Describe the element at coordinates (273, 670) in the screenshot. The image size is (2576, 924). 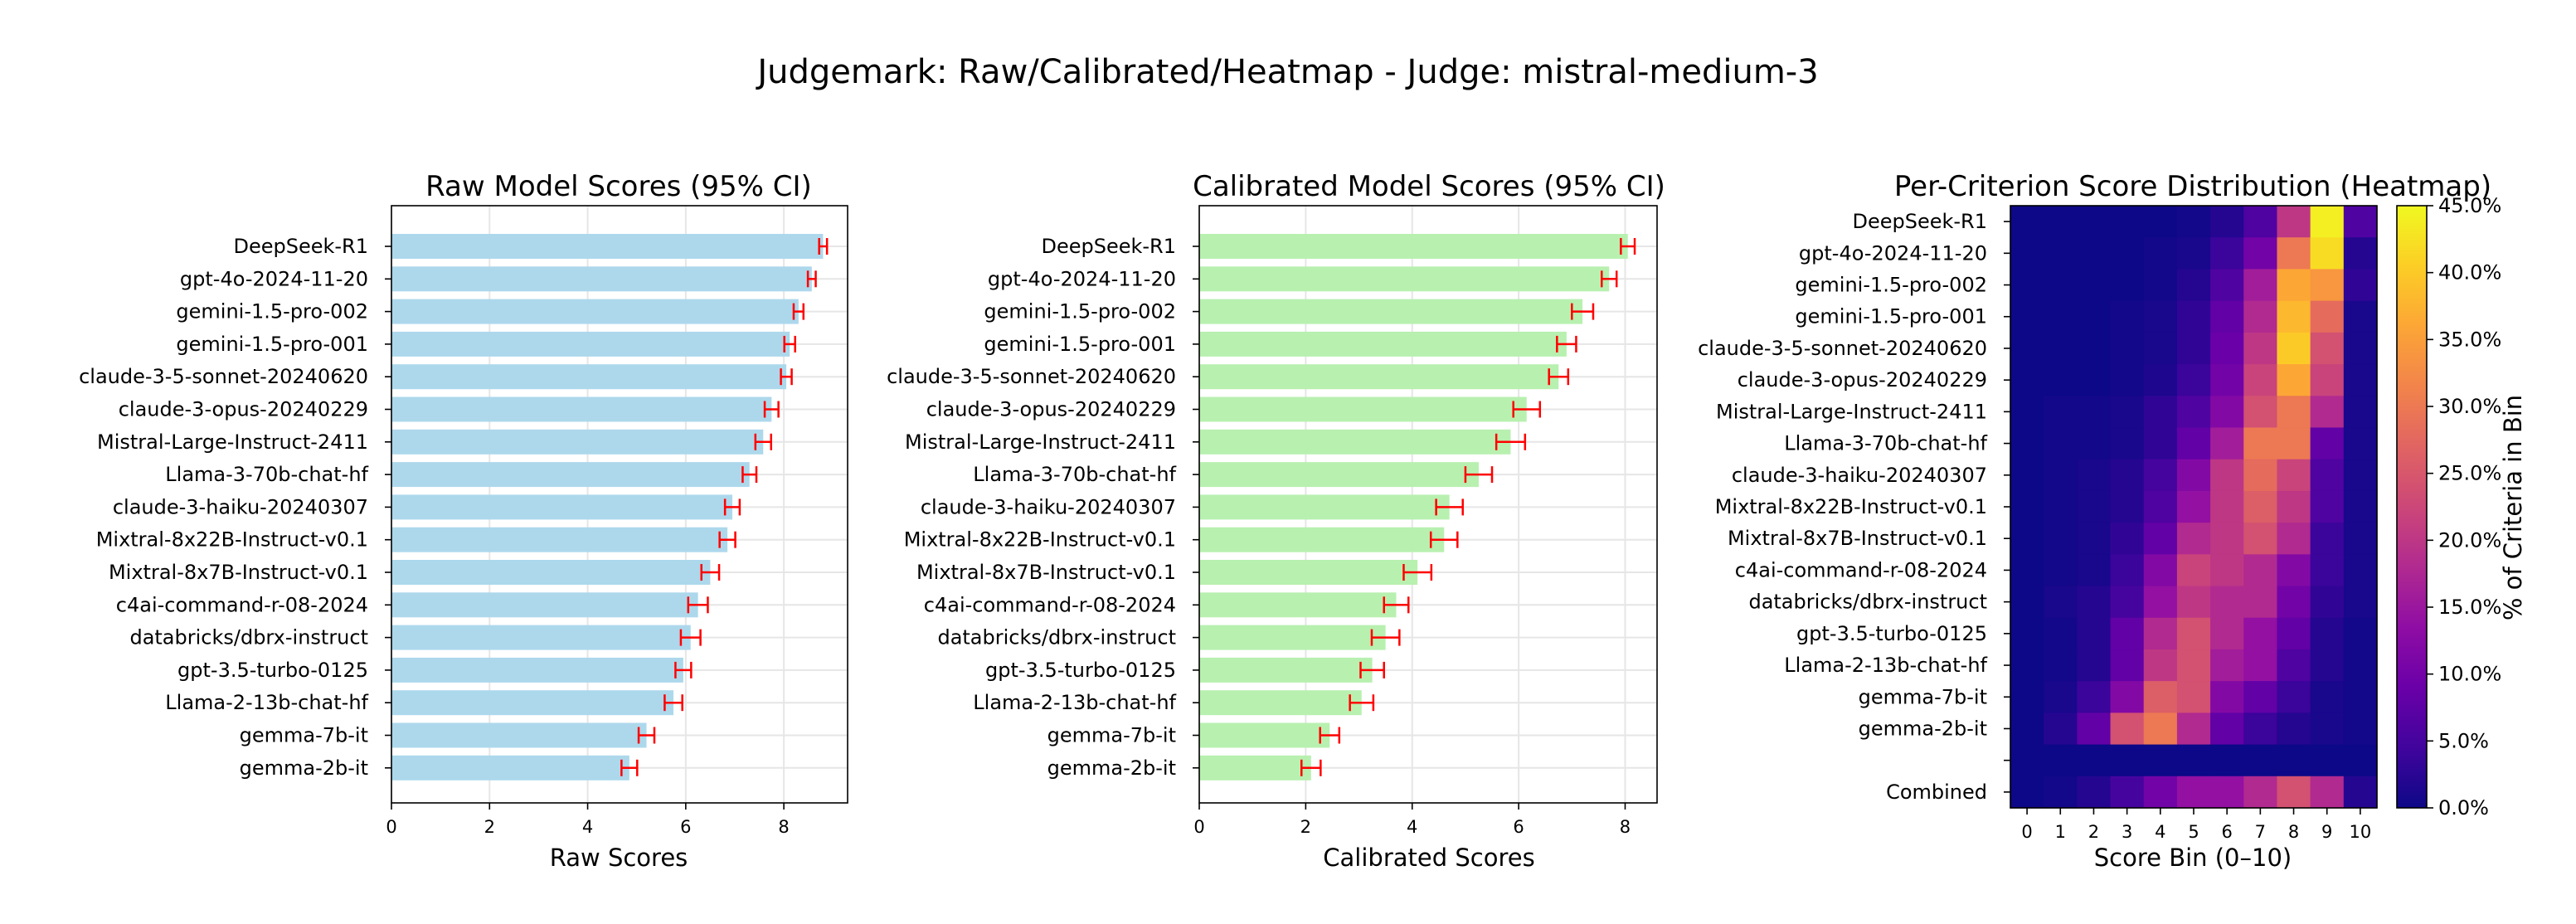
I see `raw-ytick-label: gpt-3.5-turbo-0125` at that location.